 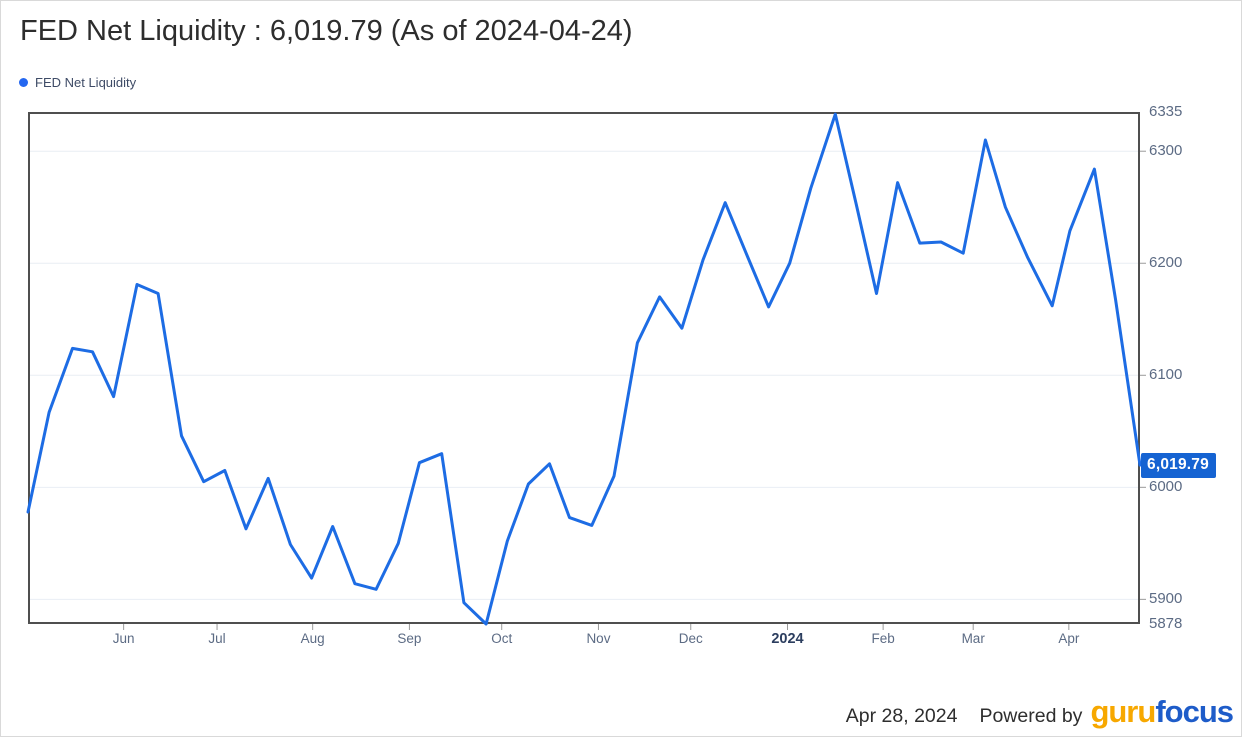 What do you see at coordinates (409, 638) in the screenshot?
I see `x-axis-label: Sep` at bounding box center [409, 638].